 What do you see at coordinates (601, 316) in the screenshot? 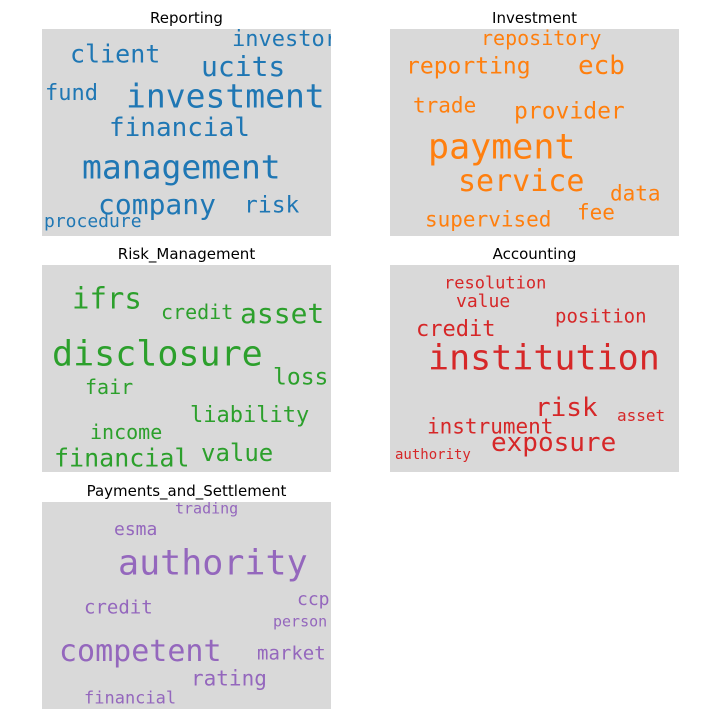
I see `cloud-word: position` at bounding box center [601, 316].